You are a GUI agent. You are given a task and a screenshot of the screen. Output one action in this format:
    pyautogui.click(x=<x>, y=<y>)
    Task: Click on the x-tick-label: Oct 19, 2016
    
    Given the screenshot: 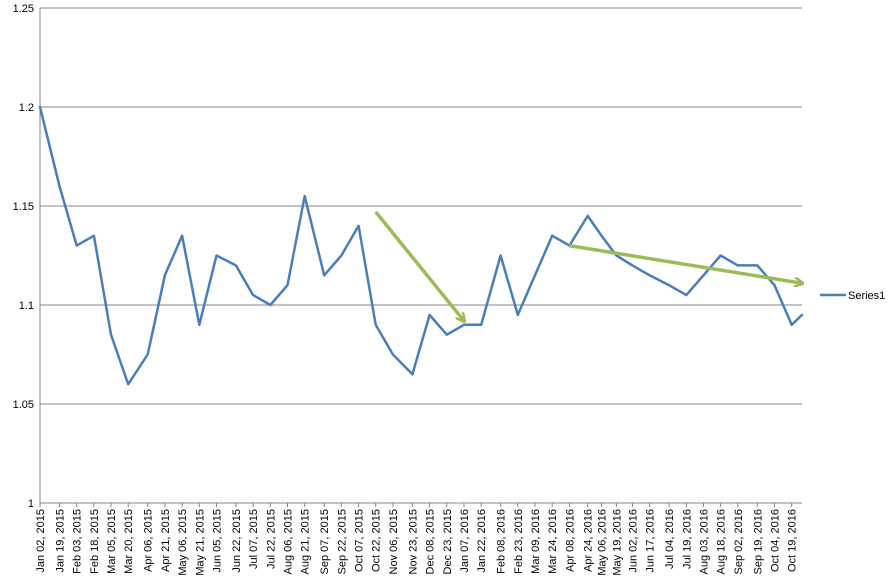 What is the action you would take?
    pyautogui.click(x=793, y=540)
    